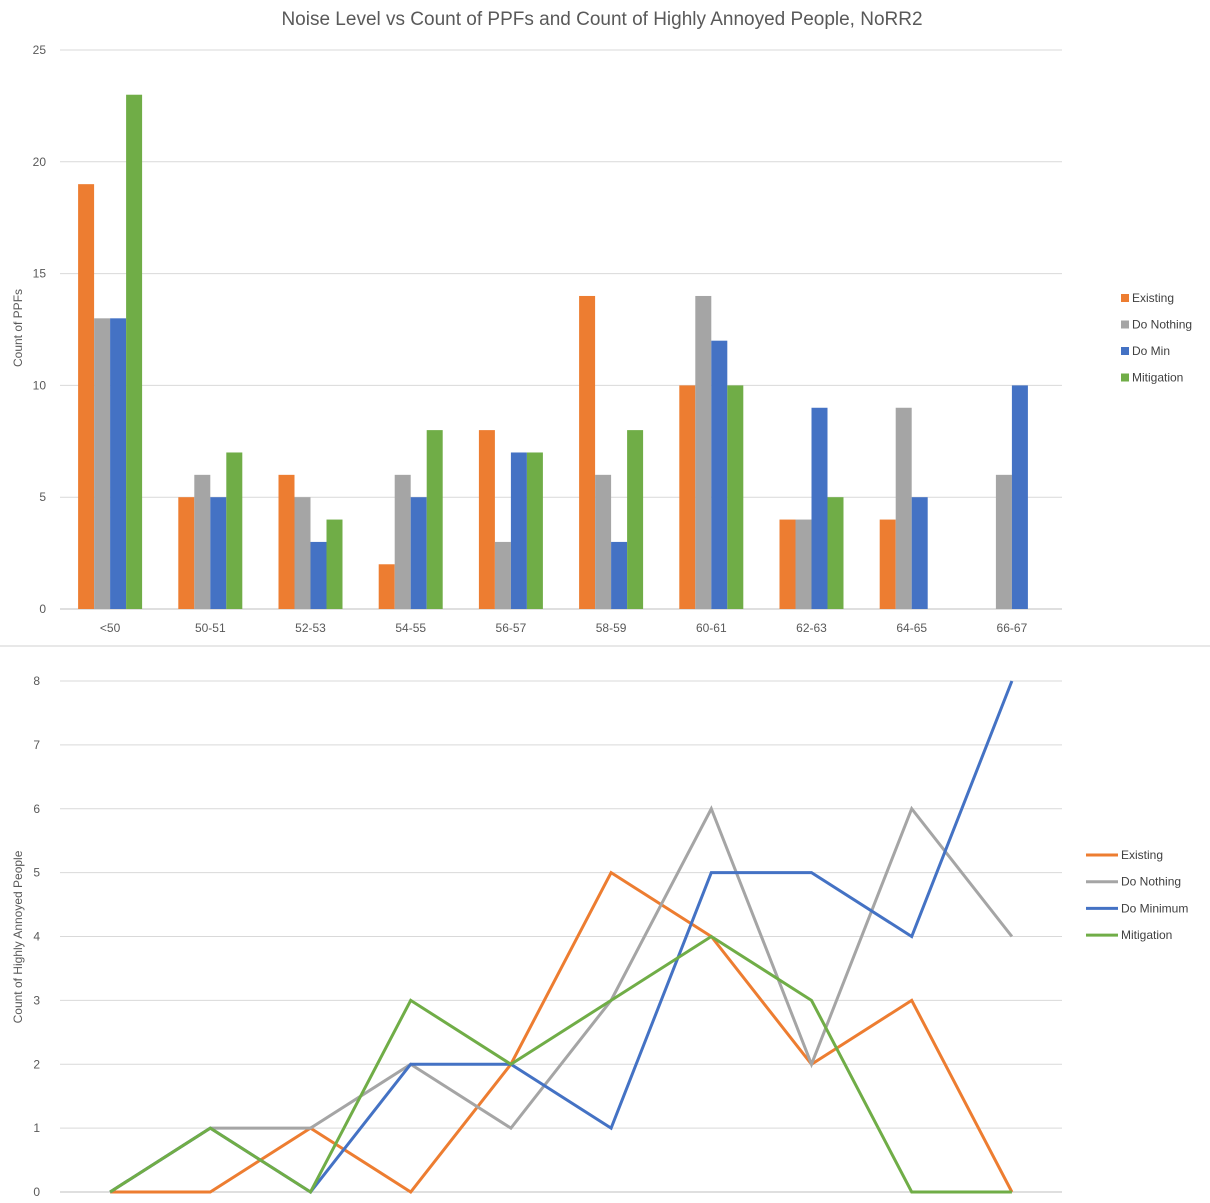 This screenshot has height=1203, width=1210. I want to click on line-chart-y-tick-label: 4, so click(36, 937).